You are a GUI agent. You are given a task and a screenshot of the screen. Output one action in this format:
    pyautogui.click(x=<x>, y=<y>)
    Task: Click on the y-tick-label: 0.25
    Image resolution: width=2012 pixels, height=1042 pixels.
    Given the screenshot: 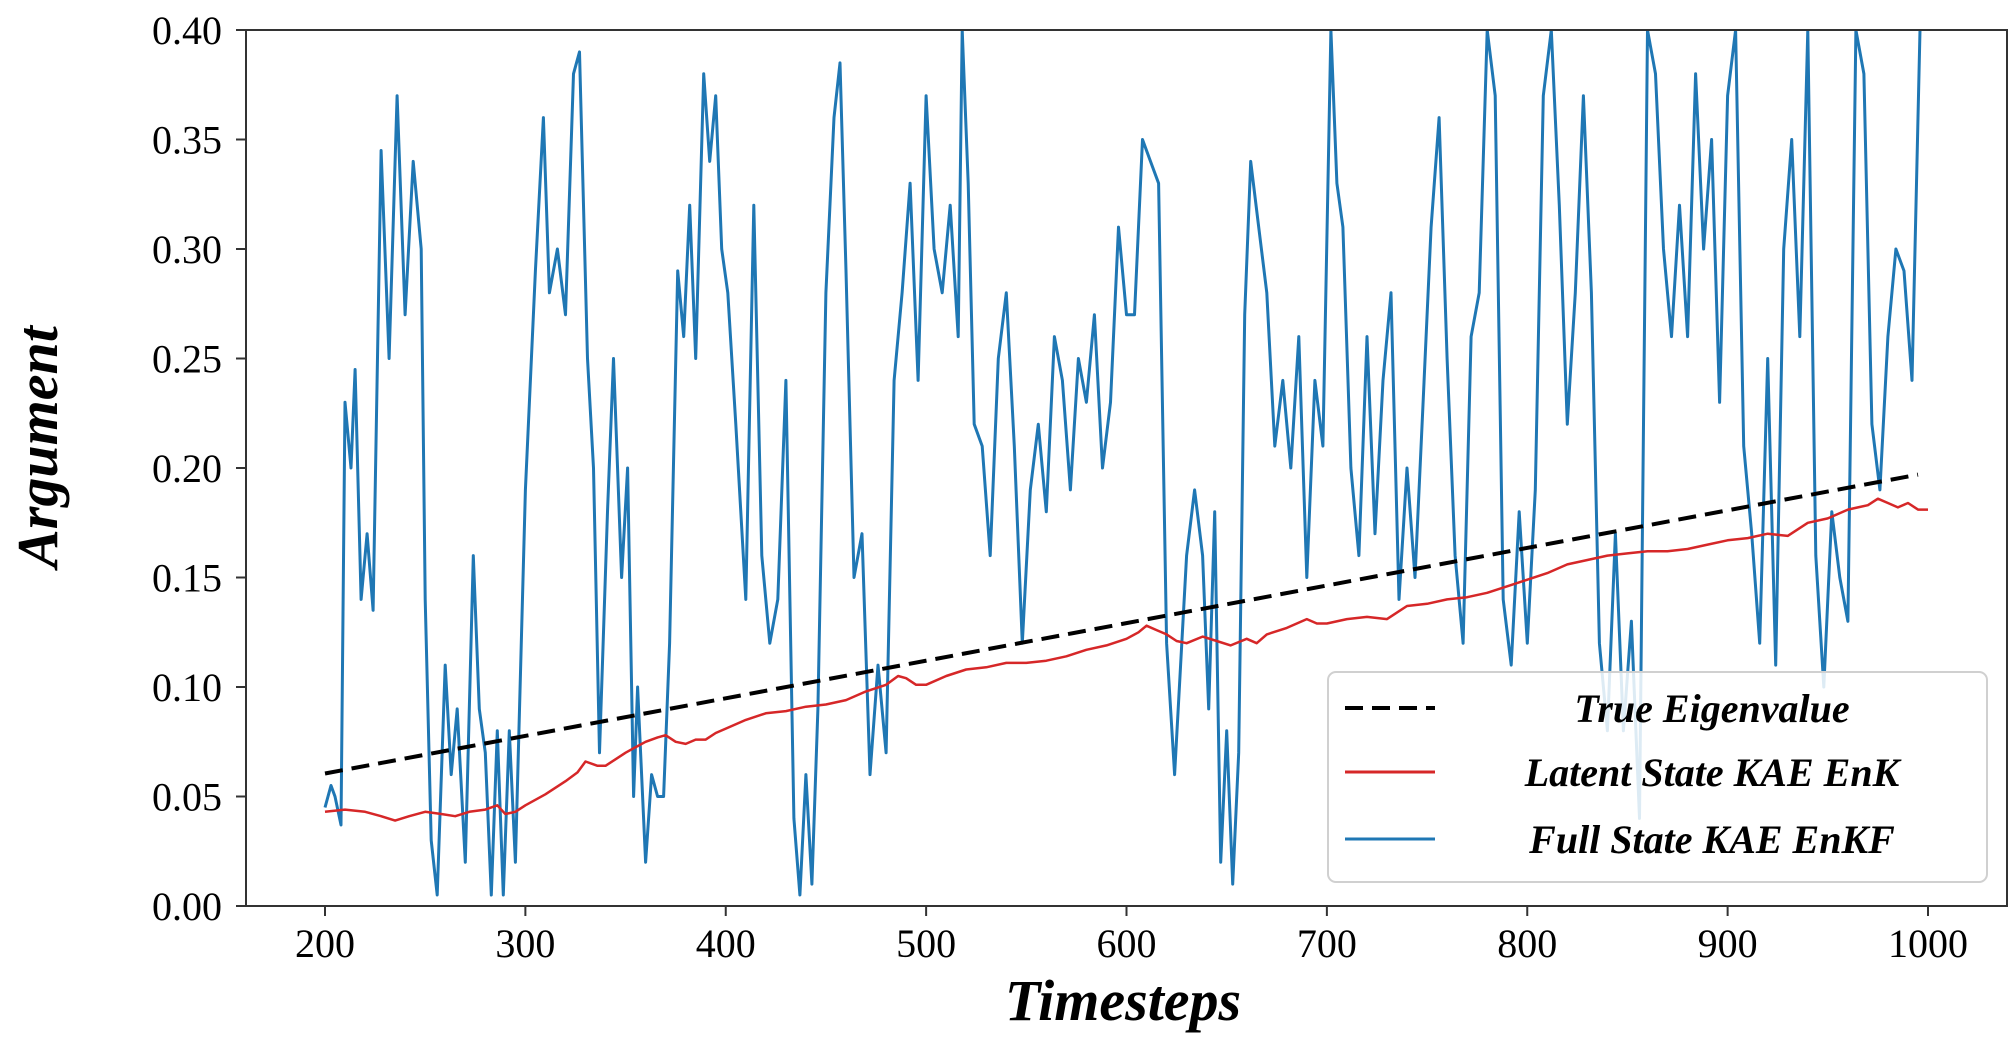 What is the action you would take?
    pyautogui.click(x=187, y=359)
    